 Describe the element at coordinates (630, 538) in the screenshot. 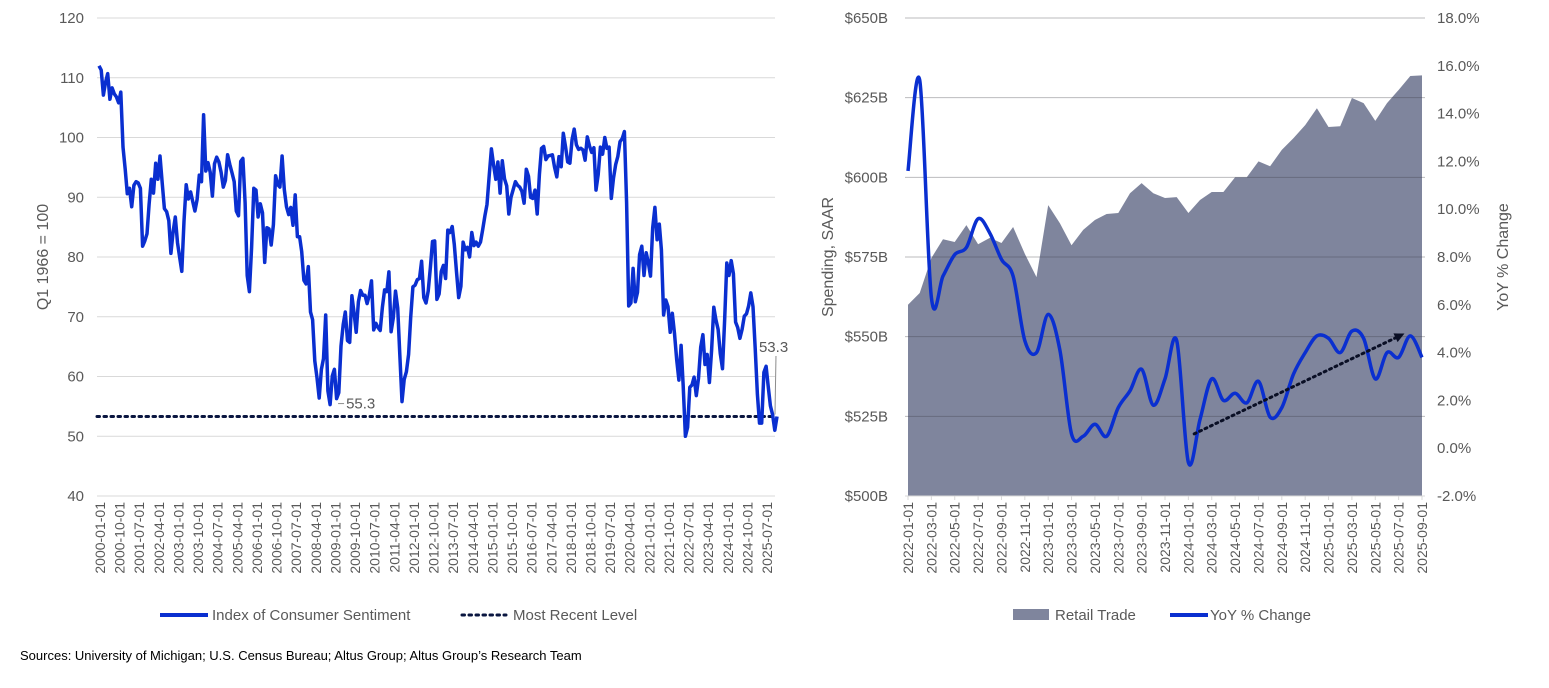

I see `x-tick-label: 2020-04-01` at that location.